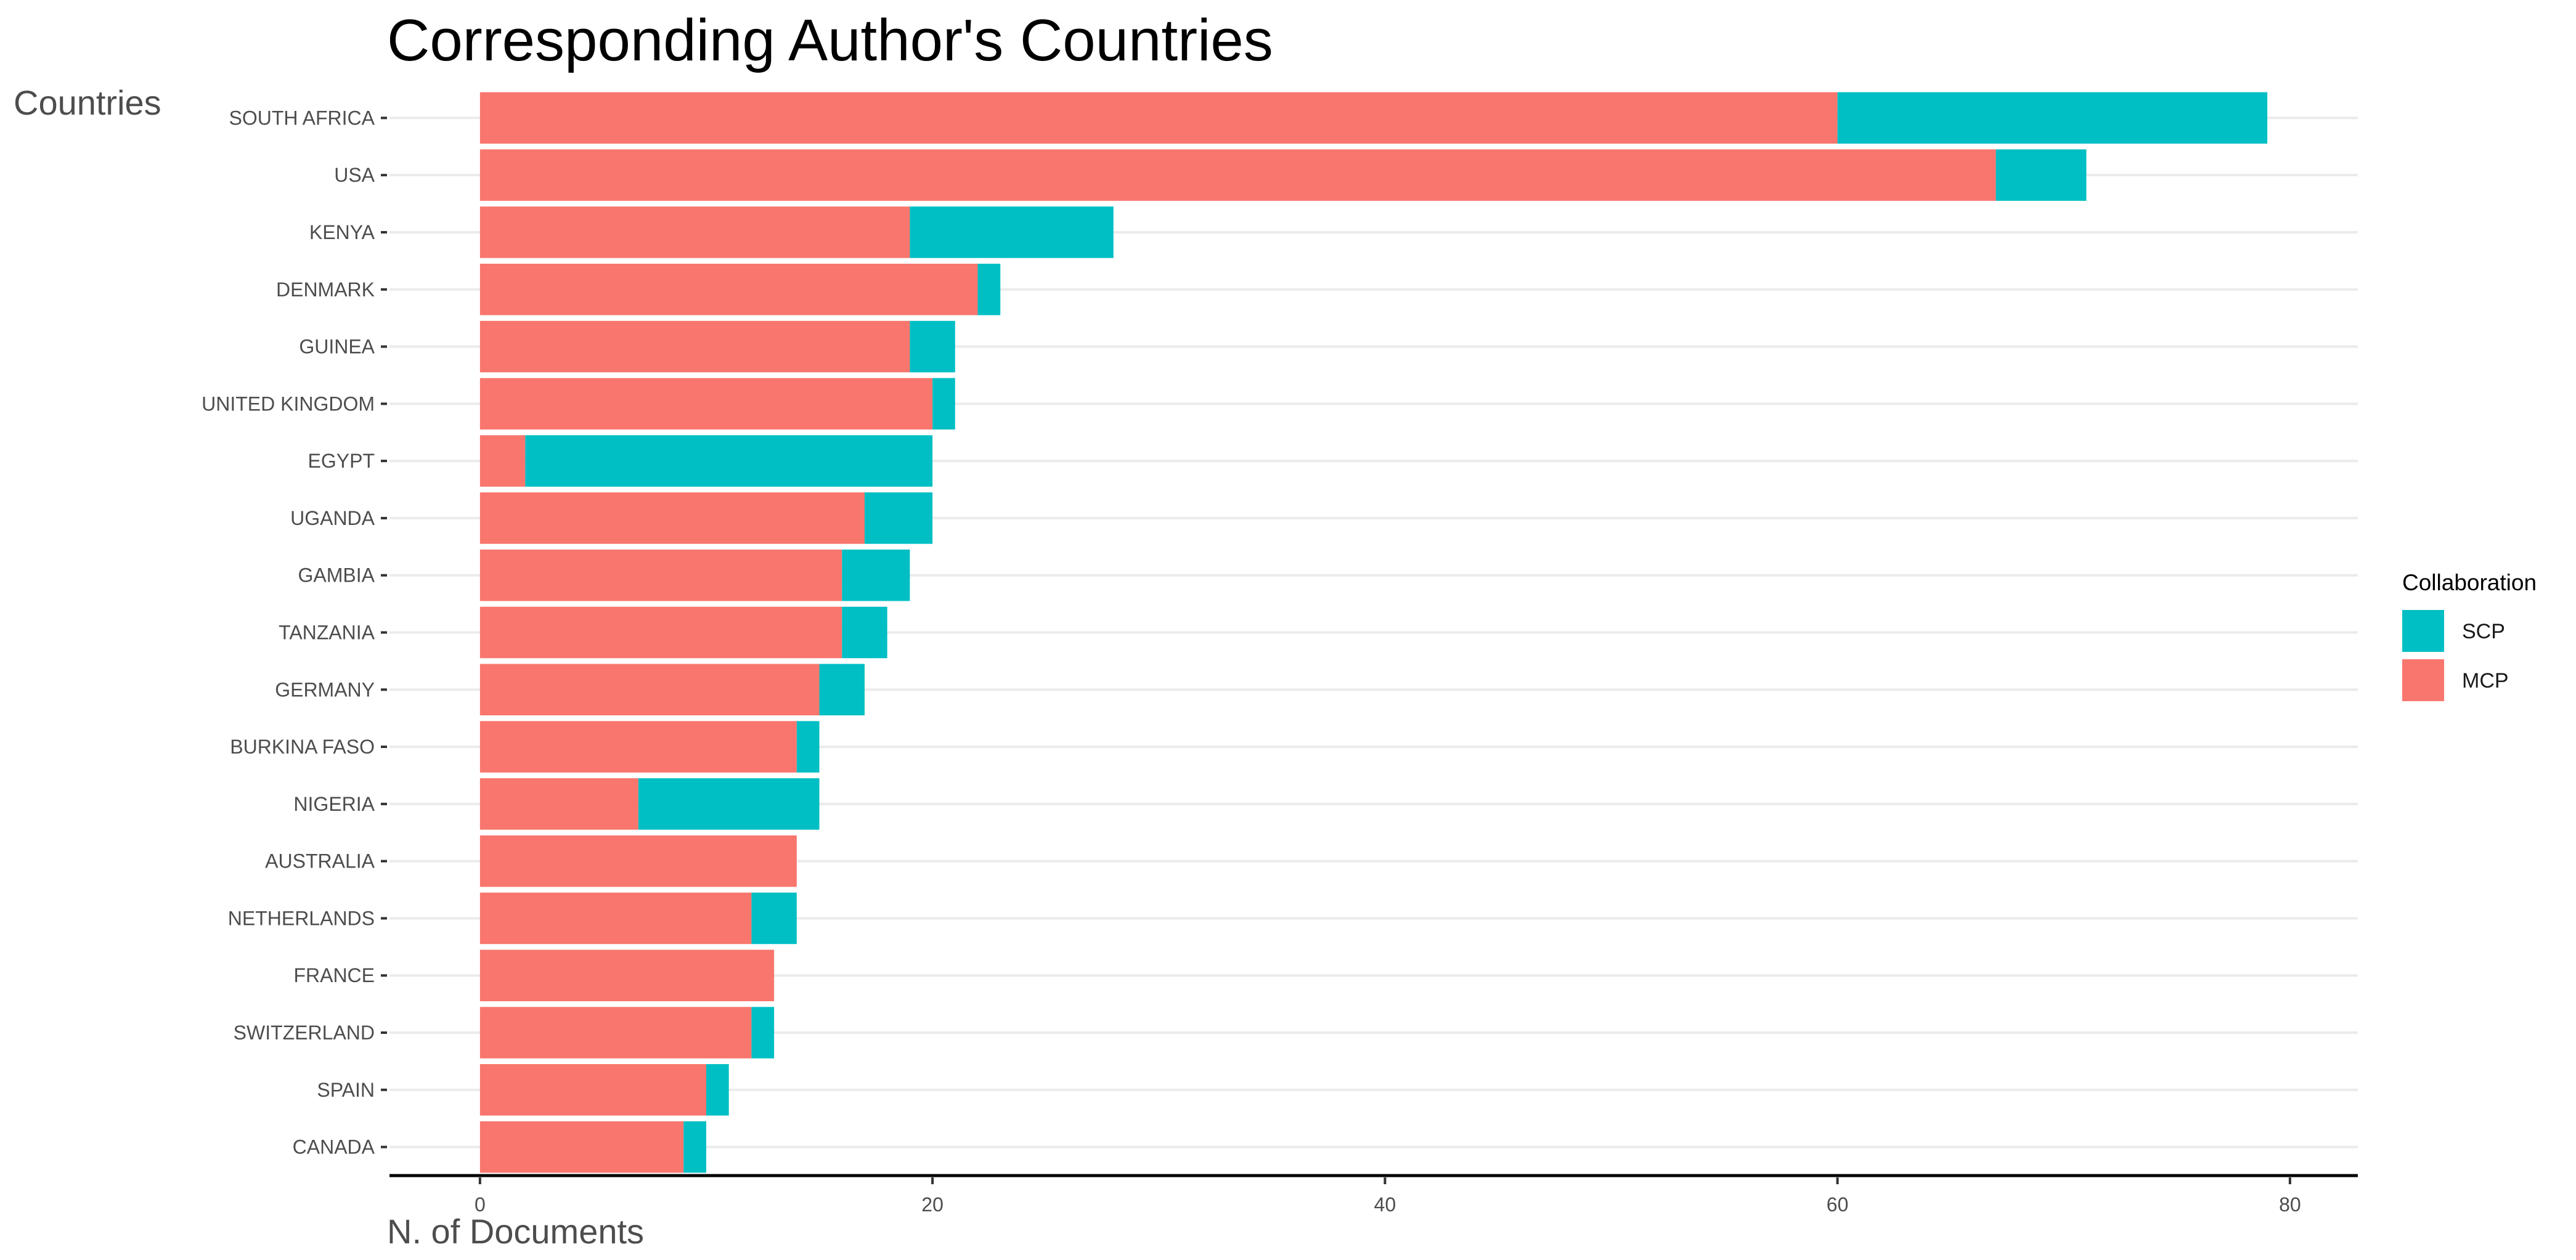 The width and height of the screenshot is (2576, 1260). I want to click on x-tick-label: 80, so click(2290, 1204).